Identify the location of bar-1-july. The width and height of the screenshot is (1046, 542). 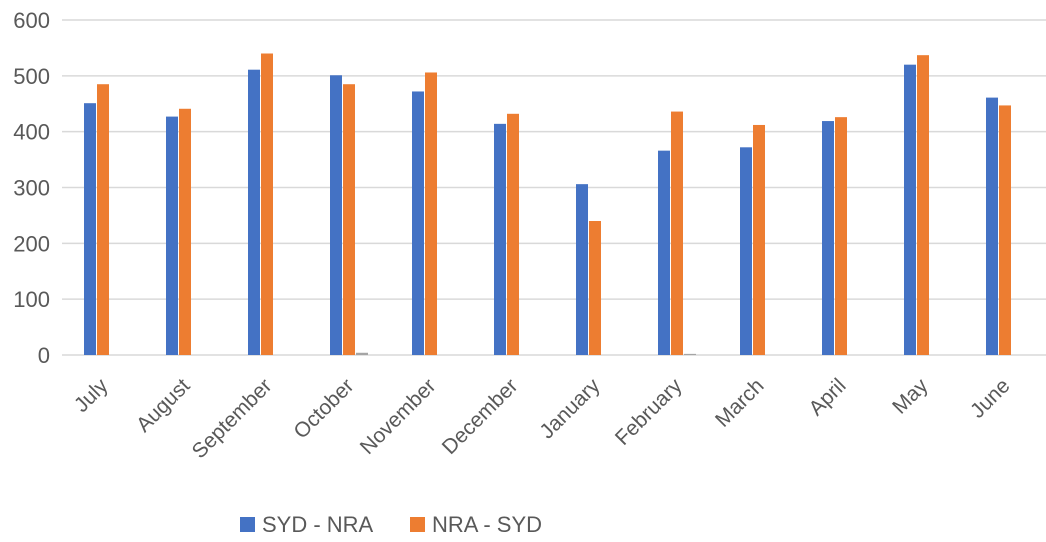
(90, 229).